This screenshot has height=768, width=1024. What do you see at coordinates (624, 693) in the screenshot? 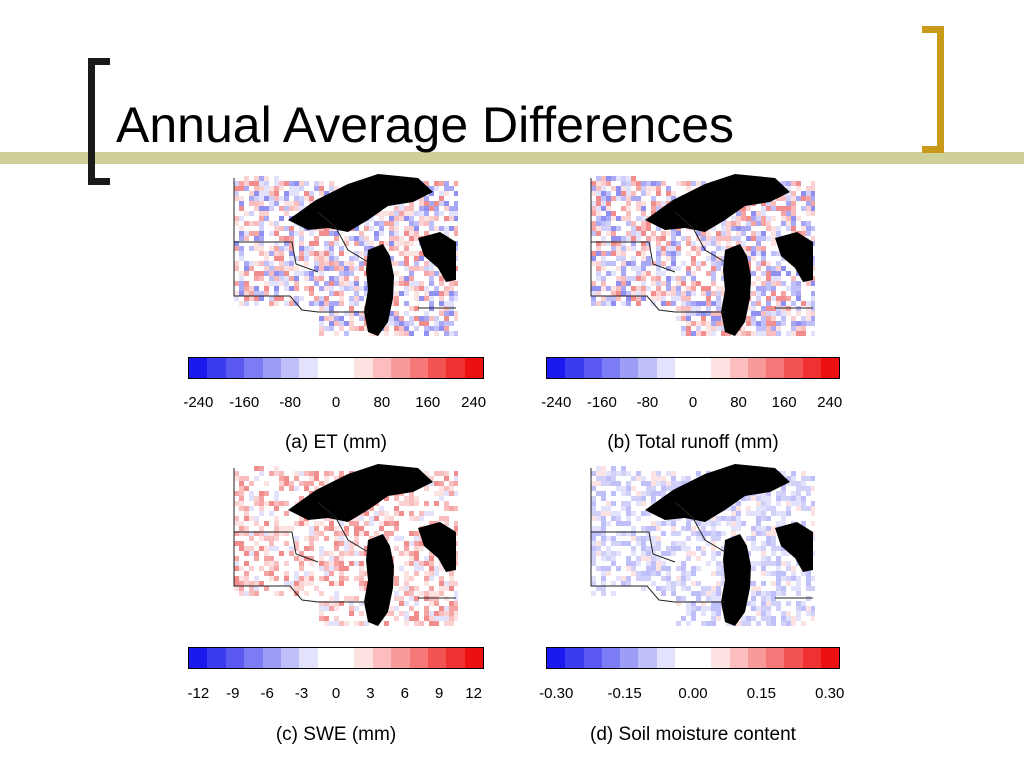
I see `colorbar-tick-label: -0.15` at bounding box center [624, 693].